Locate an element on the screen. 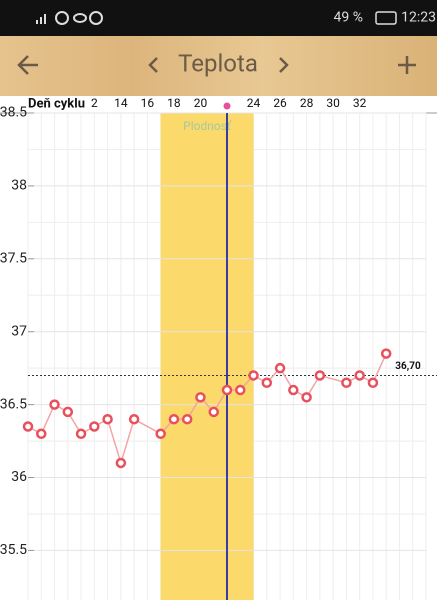  y-tick-label: 38.5 is located at coordinates (13, 113).